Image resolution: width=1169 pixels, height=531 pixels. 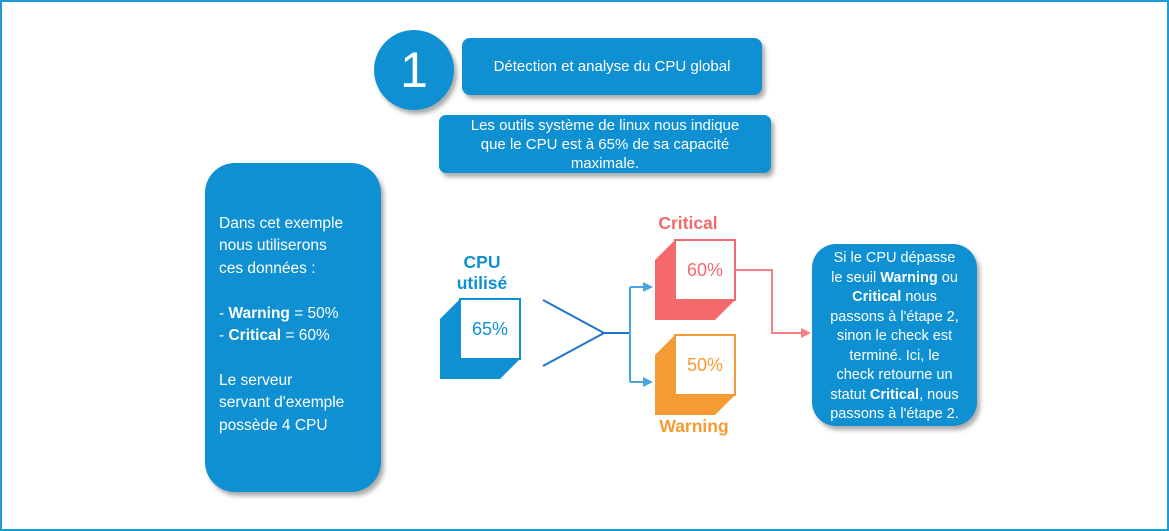 I want to click on step-number-badge: 1, so click(x=414, y=70).